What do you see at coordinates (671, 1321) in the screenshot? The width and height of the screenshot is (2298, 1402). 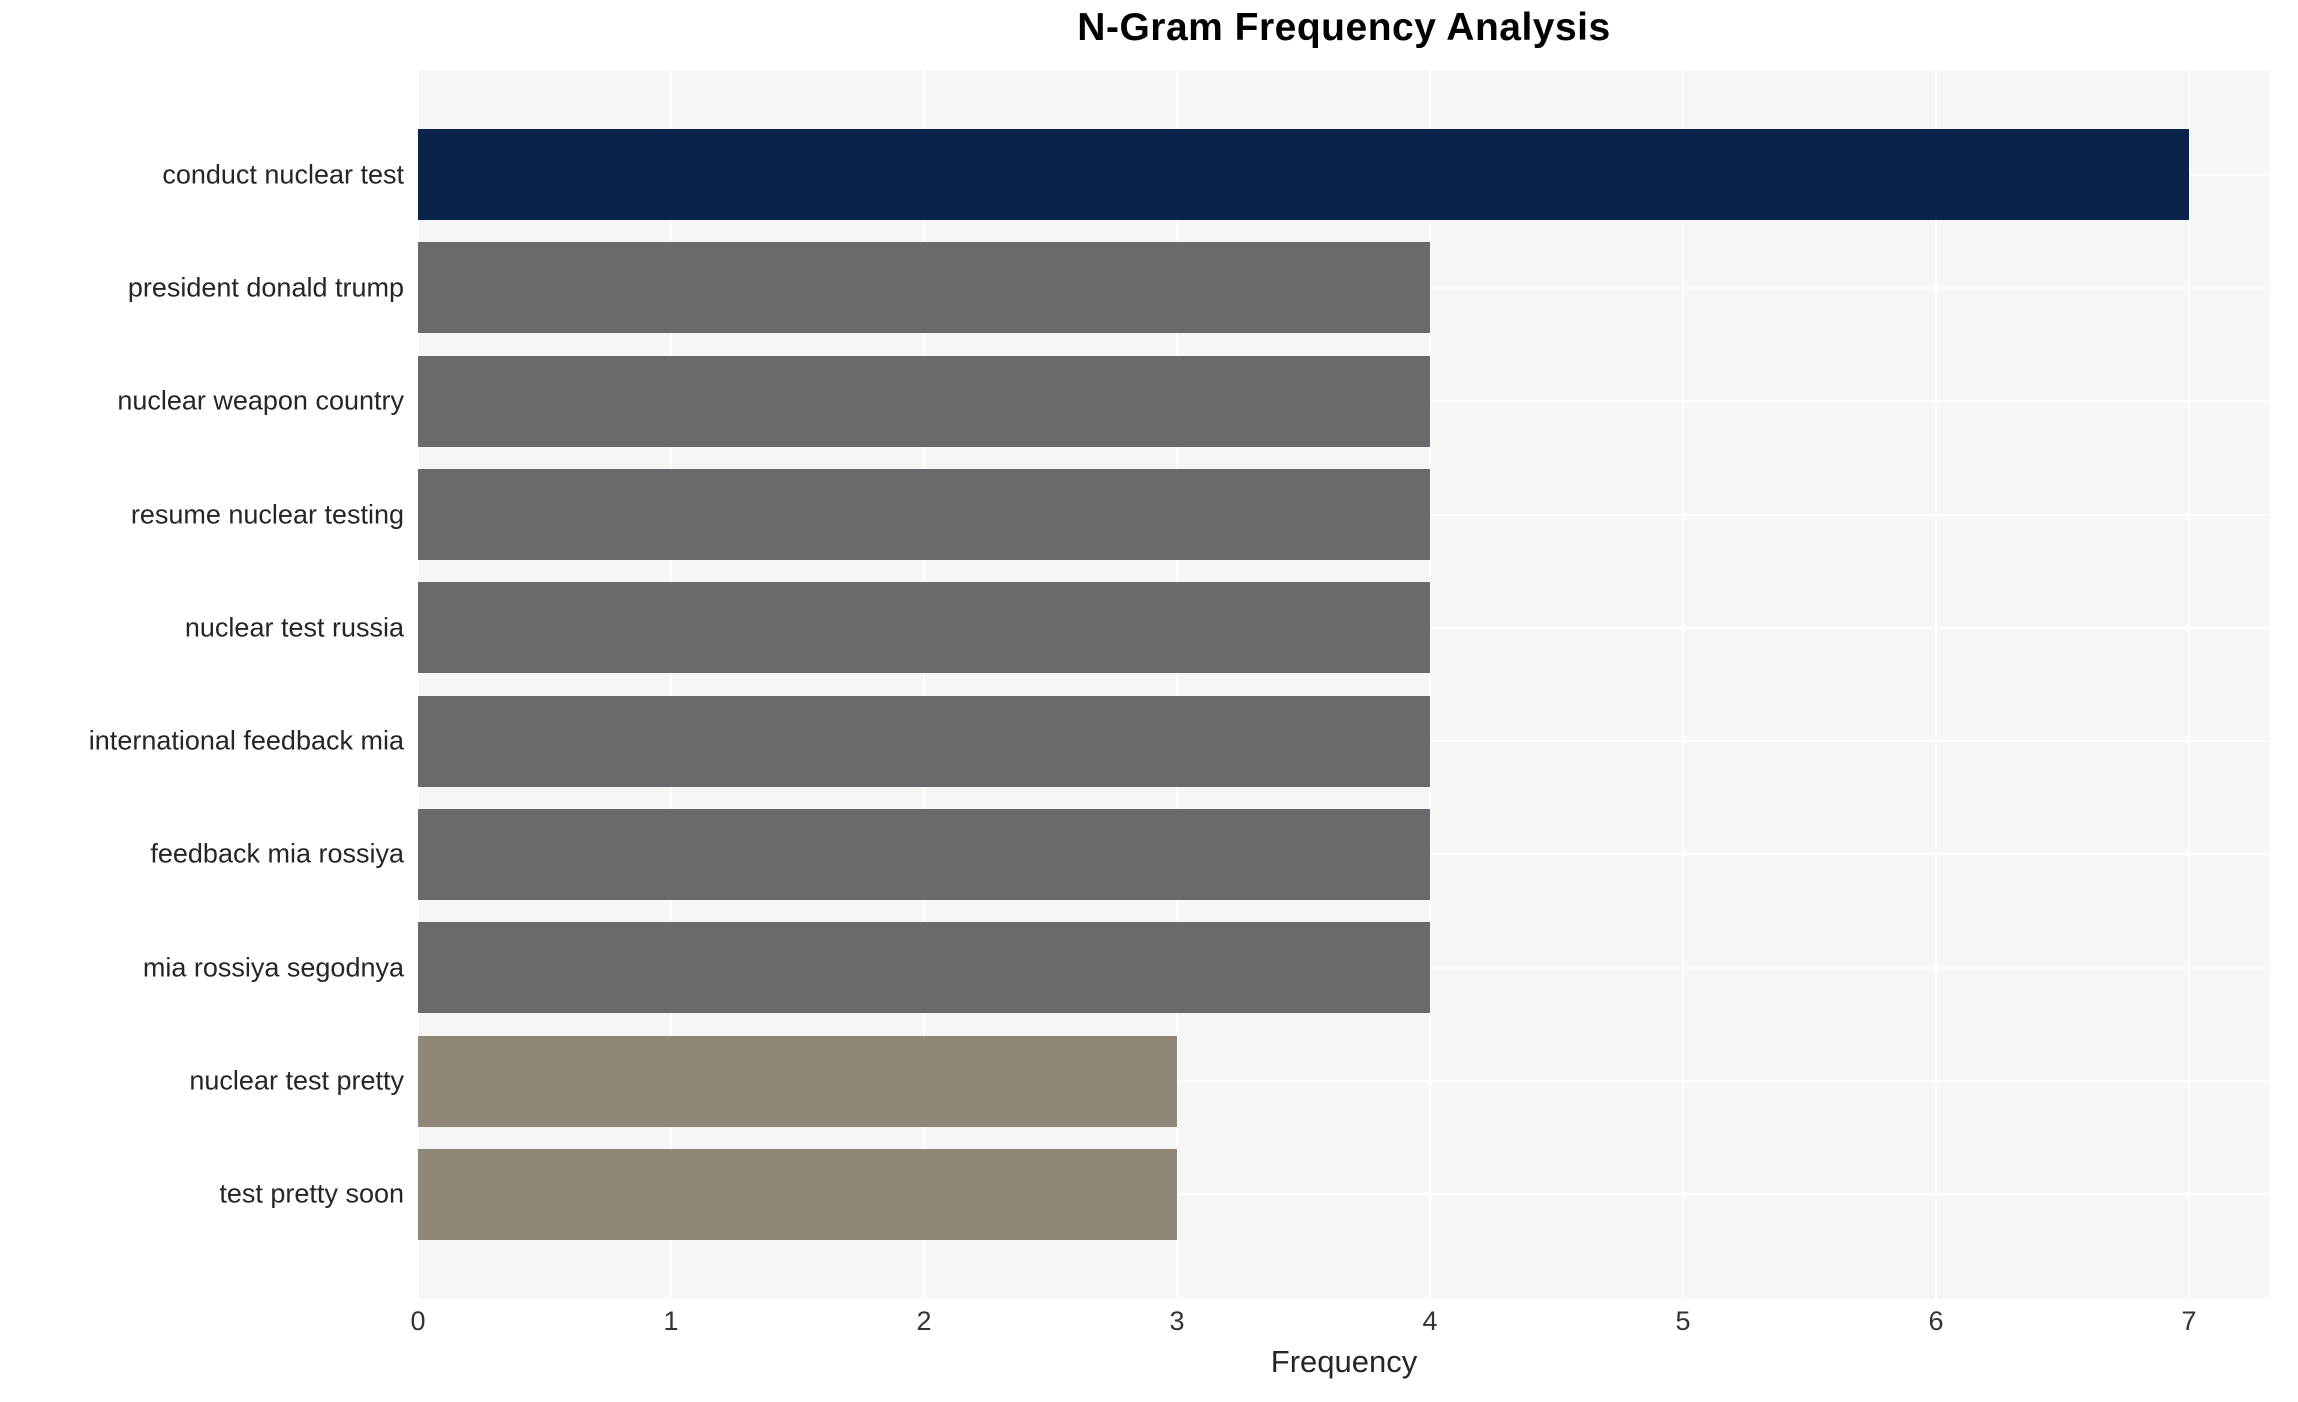 I see `x-tick-label: 1` at bounding box center [671, 1321].